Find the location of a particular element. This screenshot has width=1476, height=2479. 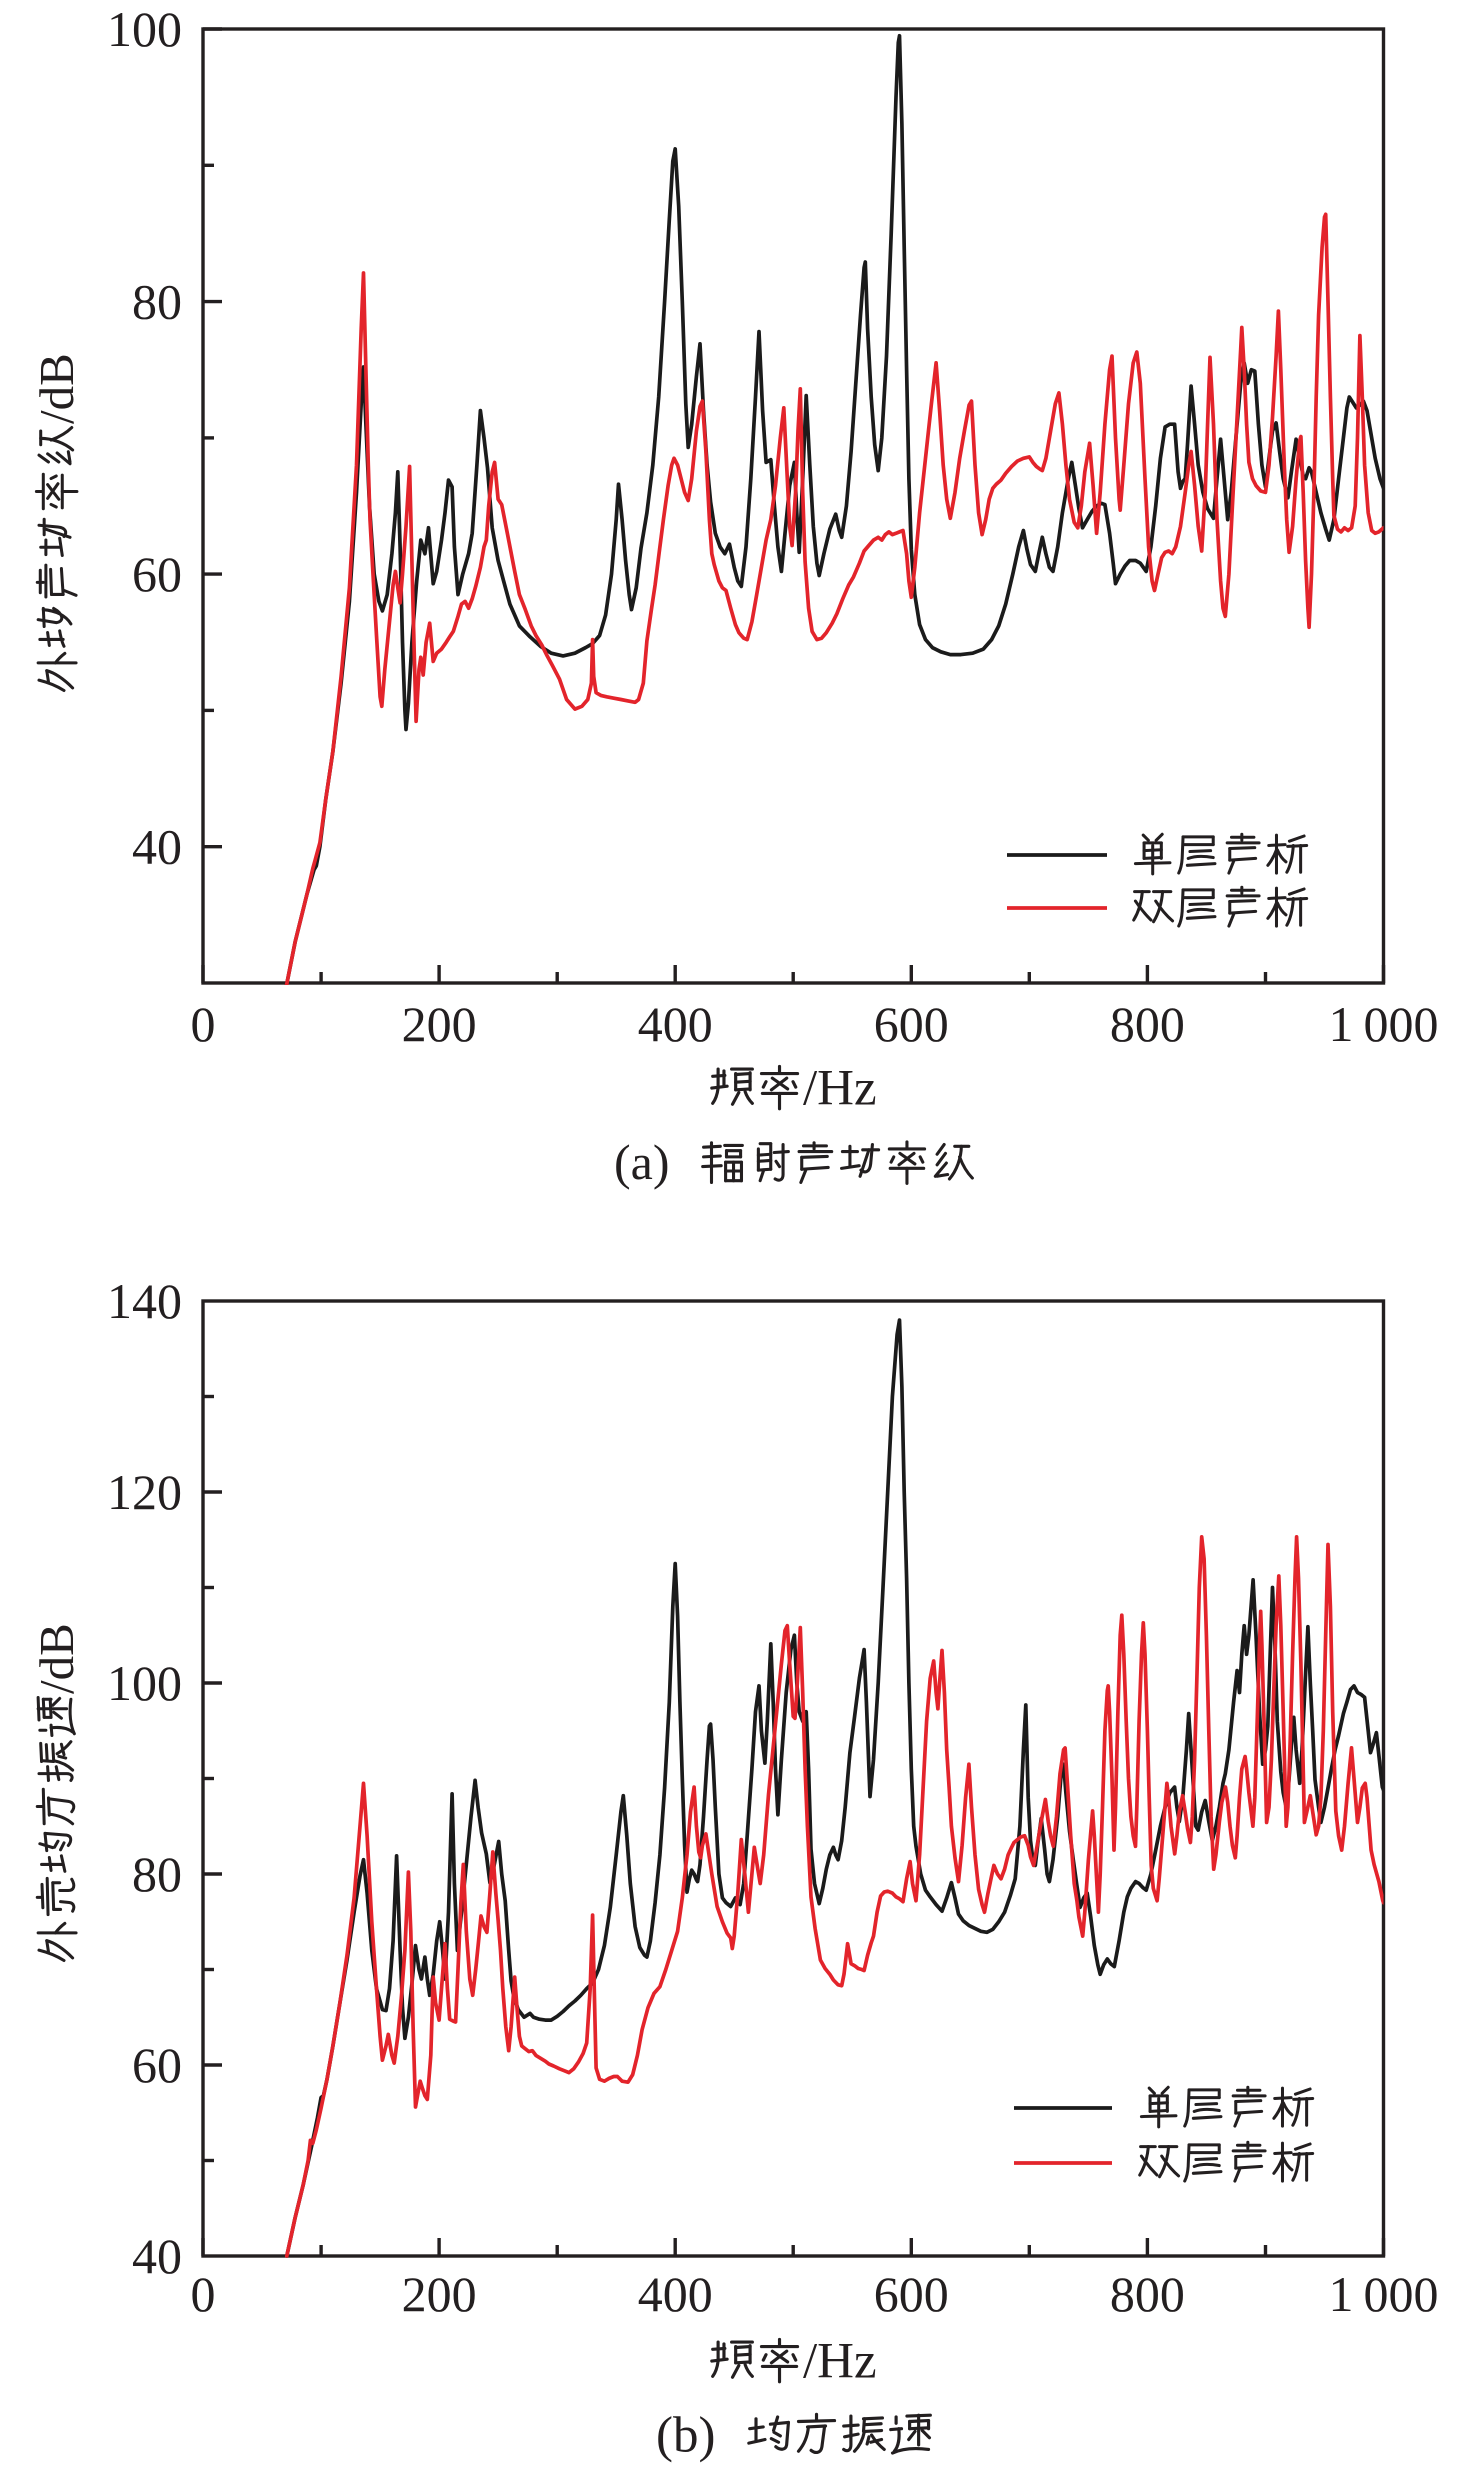

svg-text: (a) is located at coordinates (642, 1162).